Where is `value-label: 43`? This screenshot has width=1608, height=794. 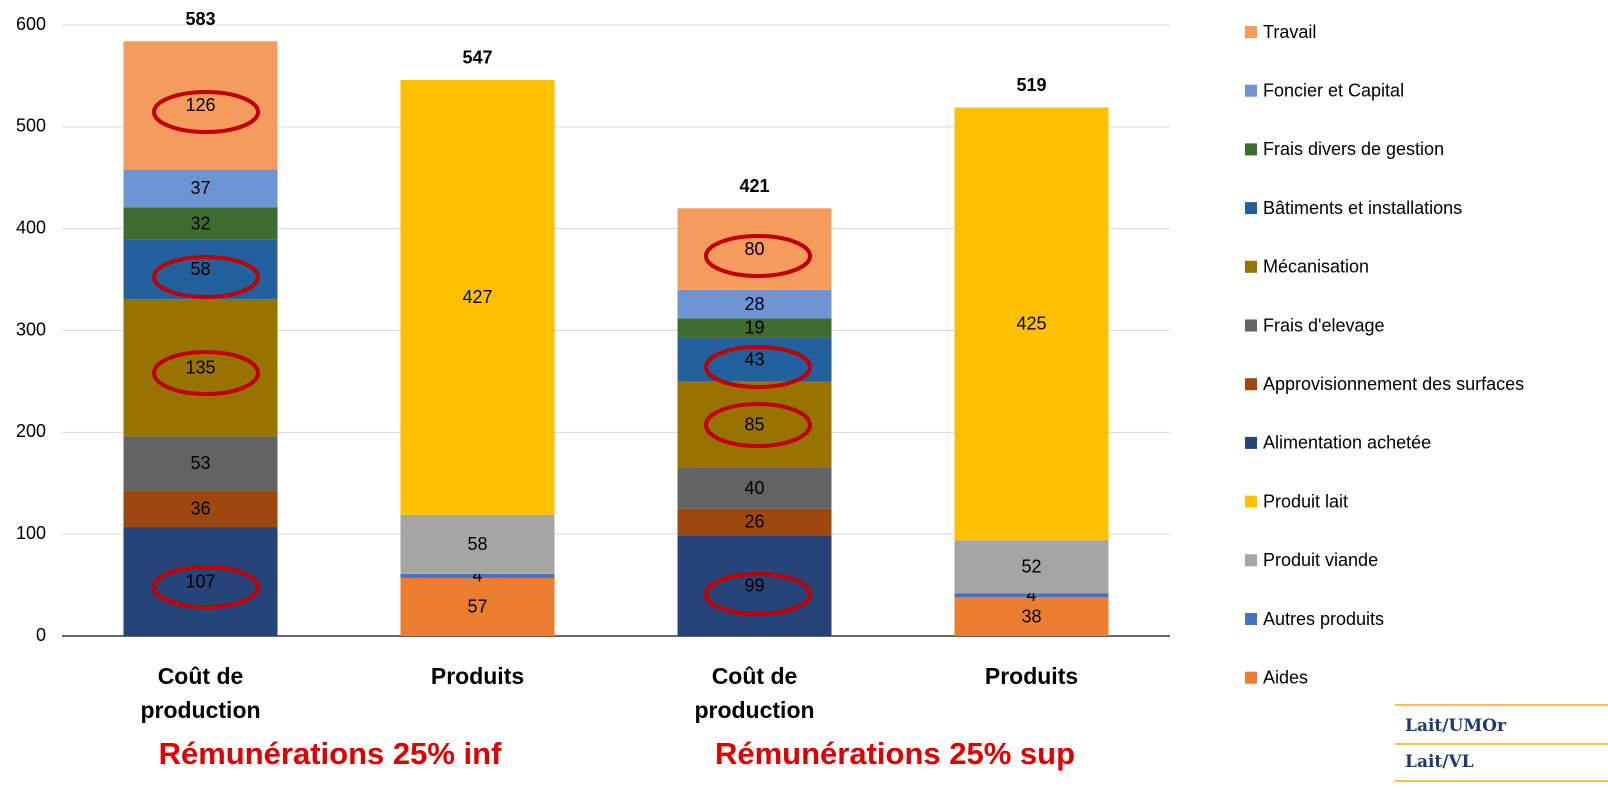
value-label: 43 is located at coordinates (754, 359).